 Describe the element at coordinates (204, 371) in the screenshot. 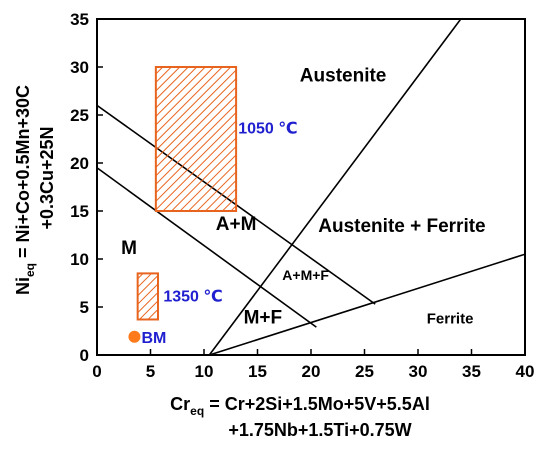

I see `x-tick-label: 10` at that location.